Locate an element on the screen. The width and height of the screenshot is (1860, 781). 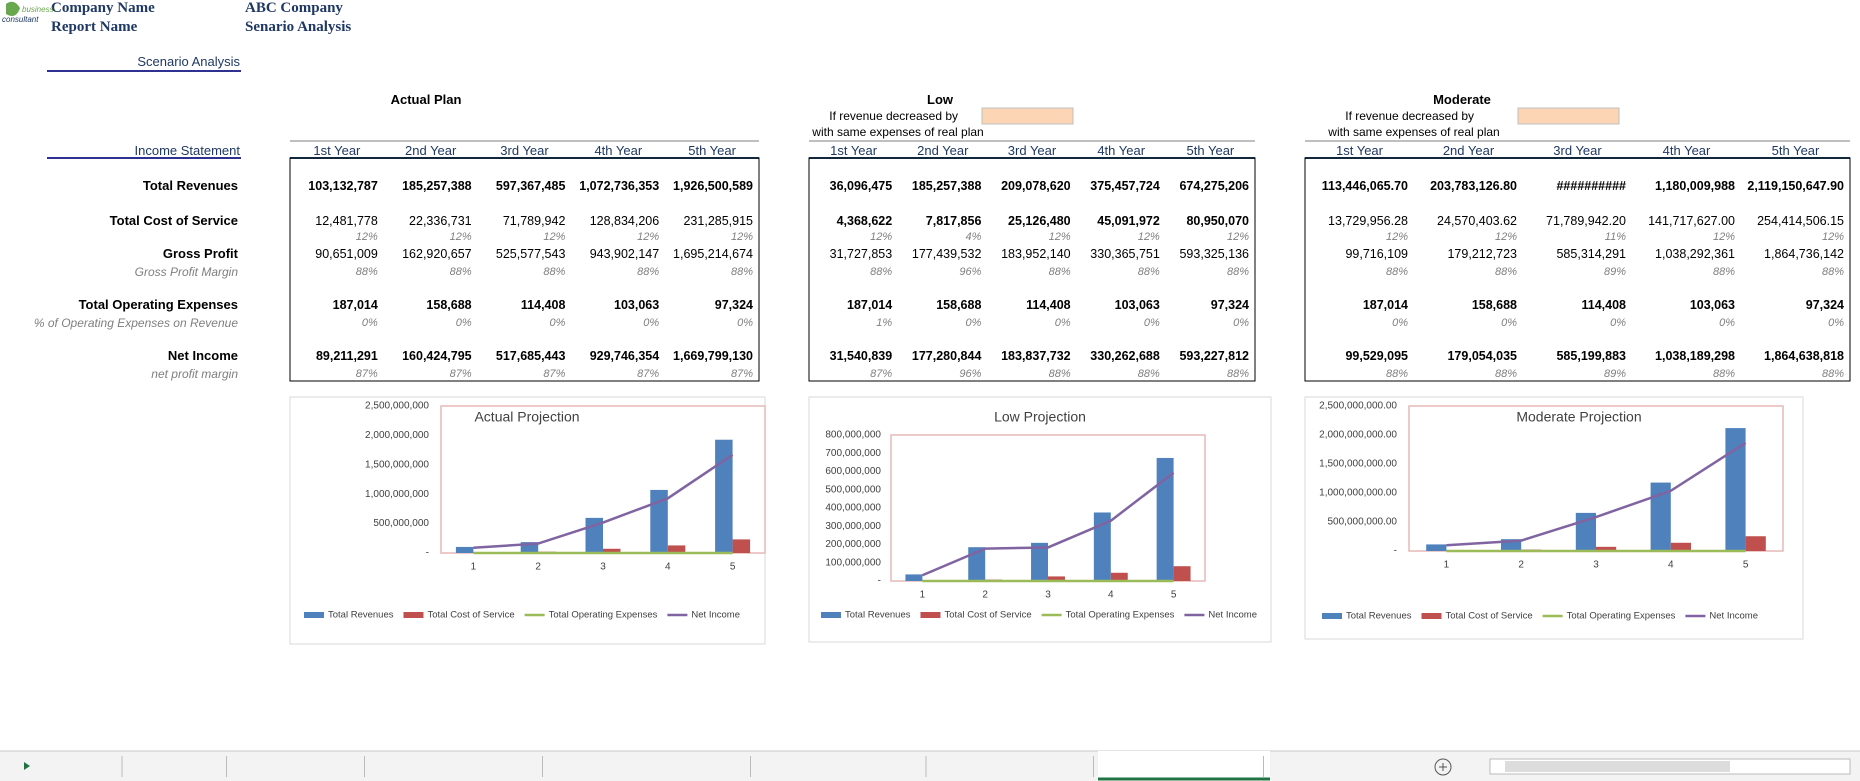
tab-scroll-arrow is located at coordinates (27, 766).